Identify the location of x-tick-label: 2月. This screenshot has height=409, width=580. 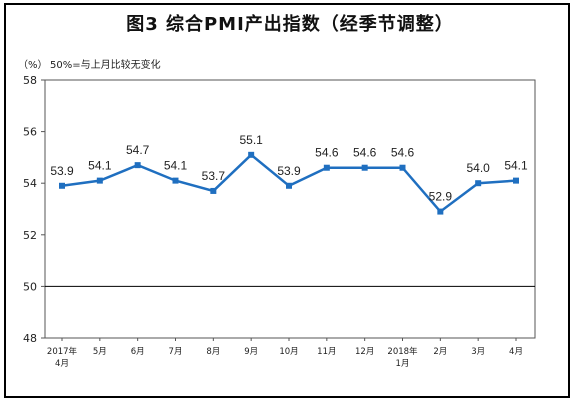
(440, 352).